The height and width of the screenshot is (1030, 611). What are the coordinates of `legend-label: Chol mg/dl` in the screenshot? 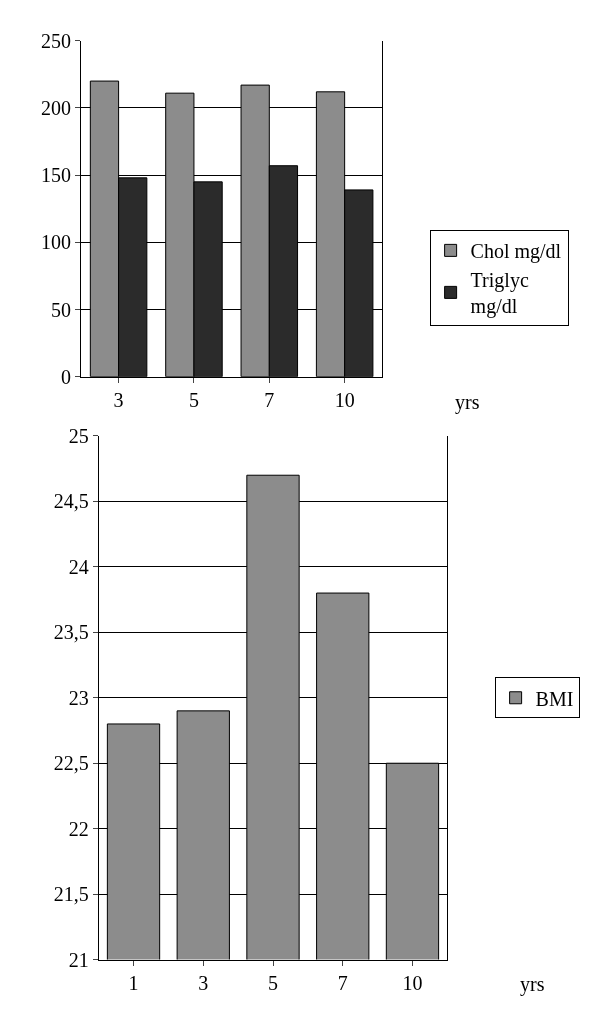 It's located at (516, 252).